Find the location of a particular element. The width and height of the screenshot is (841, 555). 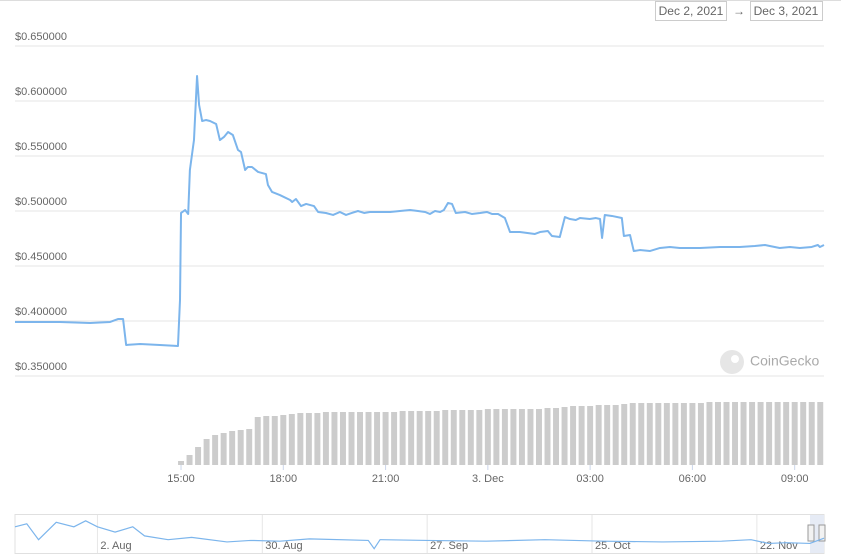

watermark: CoinGecko is located at coordinates (769, 362).